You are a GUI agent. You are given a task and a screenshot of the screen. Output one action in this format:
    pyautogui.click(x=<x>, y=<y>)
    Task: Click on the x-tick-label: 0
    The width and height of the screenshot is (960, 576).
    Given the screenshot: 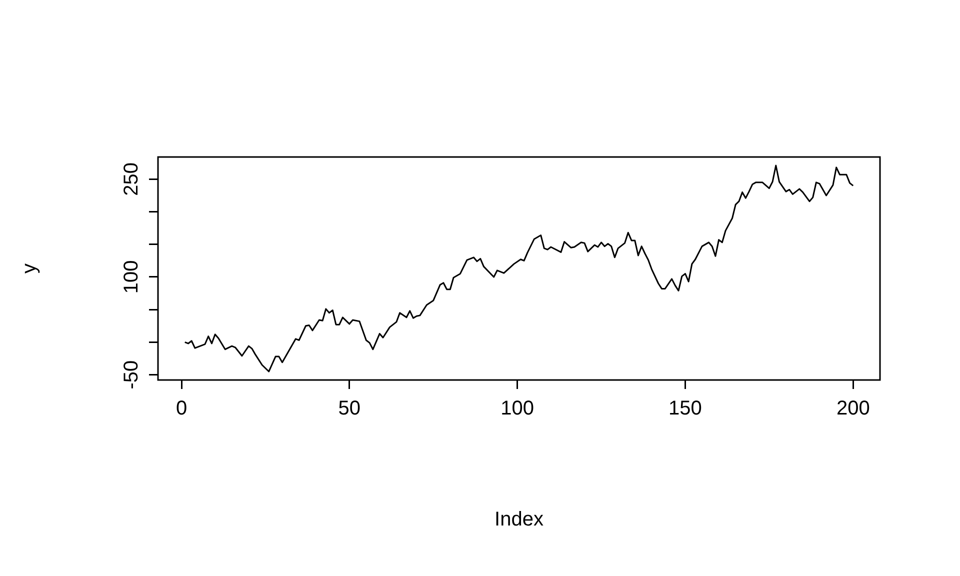 What is the action you would take?
    pyautogui.click(x=182, y=409)
    